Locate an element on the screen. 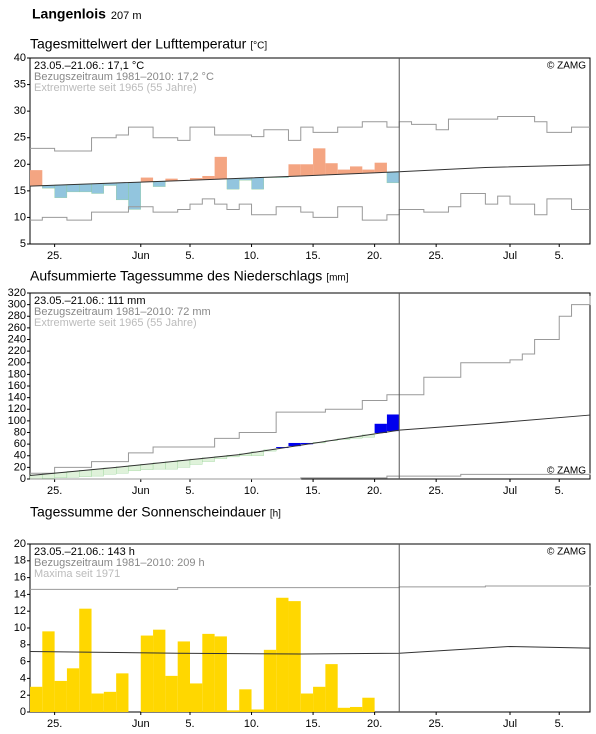 The height and width of the screenshot is (734, 596). y-tick-label: 2 is located at coordinates (23, 695).